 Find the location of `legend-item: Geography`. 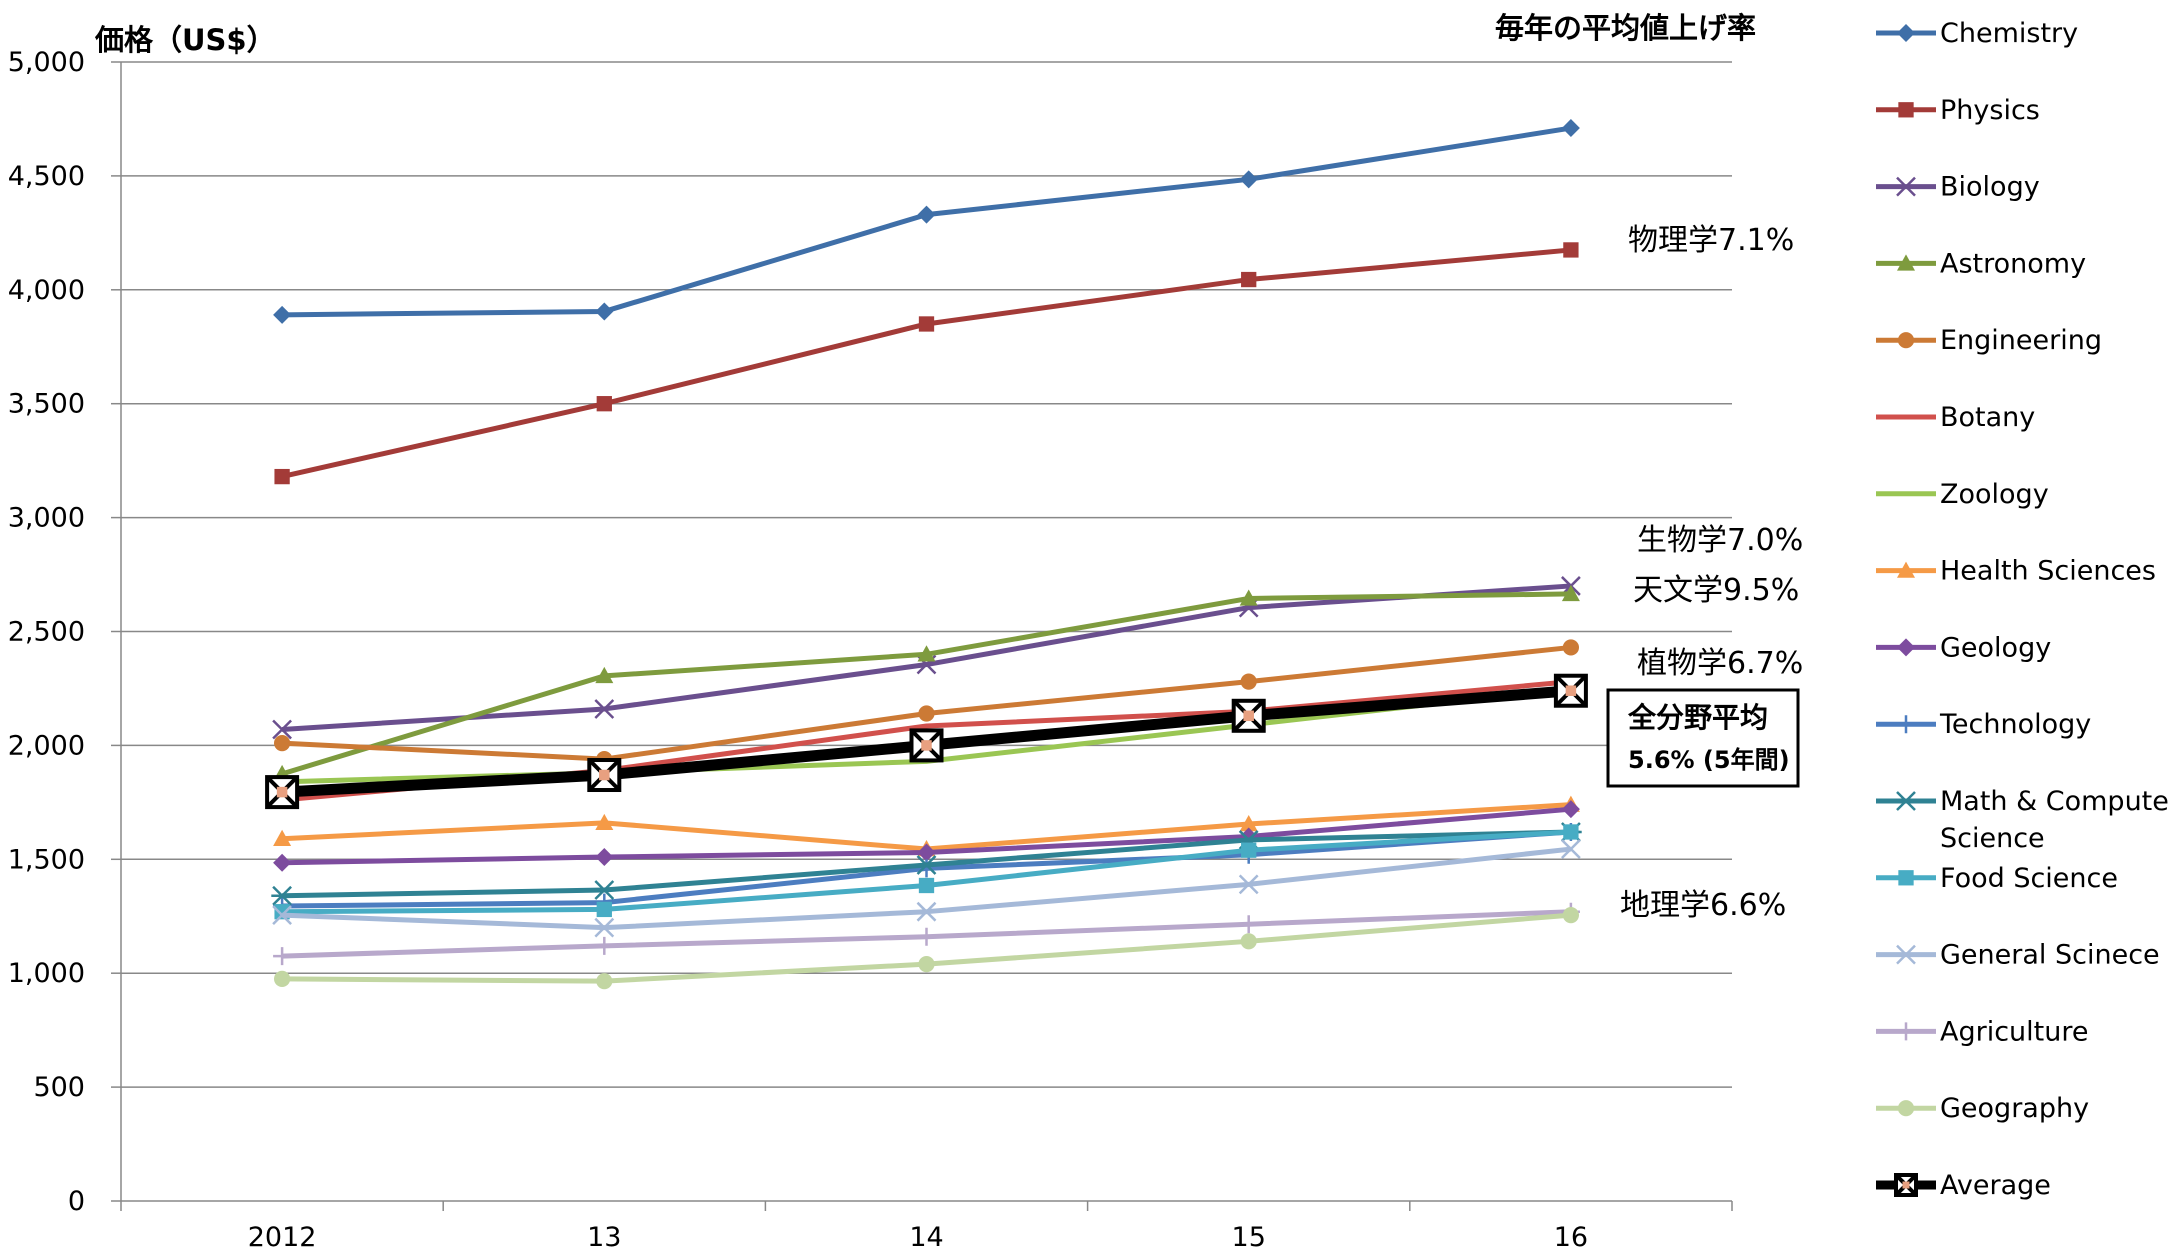

legend-item: Geography is located at coordinates (1982, 1108).